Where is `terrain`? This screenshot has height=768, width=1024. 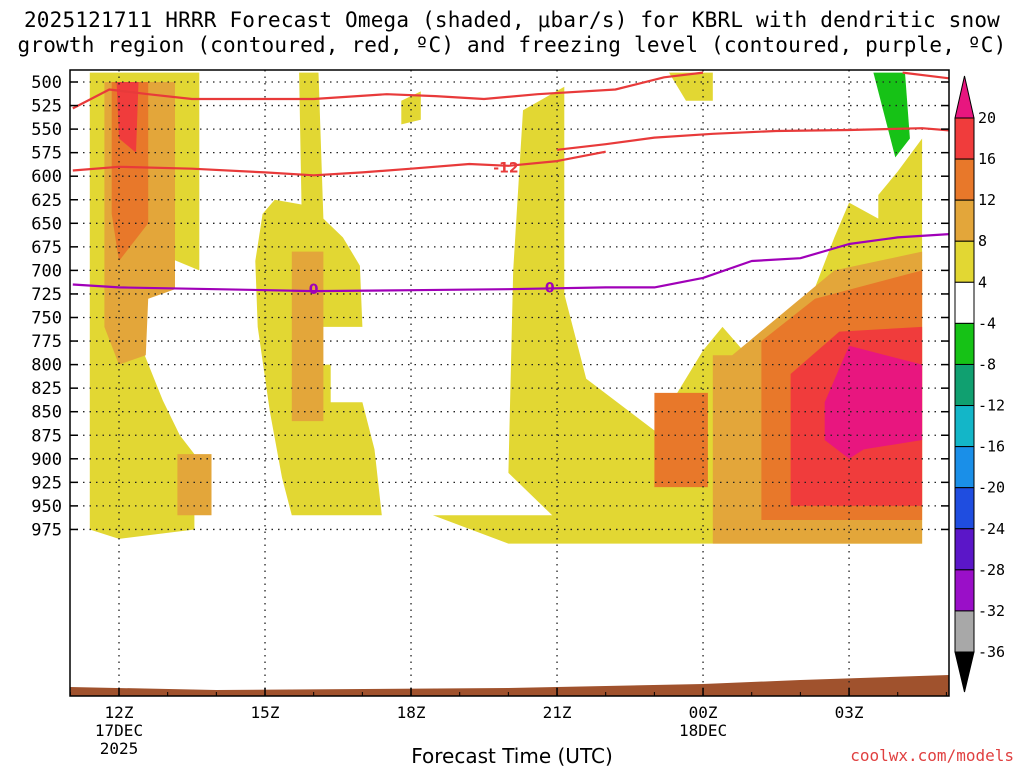 terrain is located at coordinates (509, 685).